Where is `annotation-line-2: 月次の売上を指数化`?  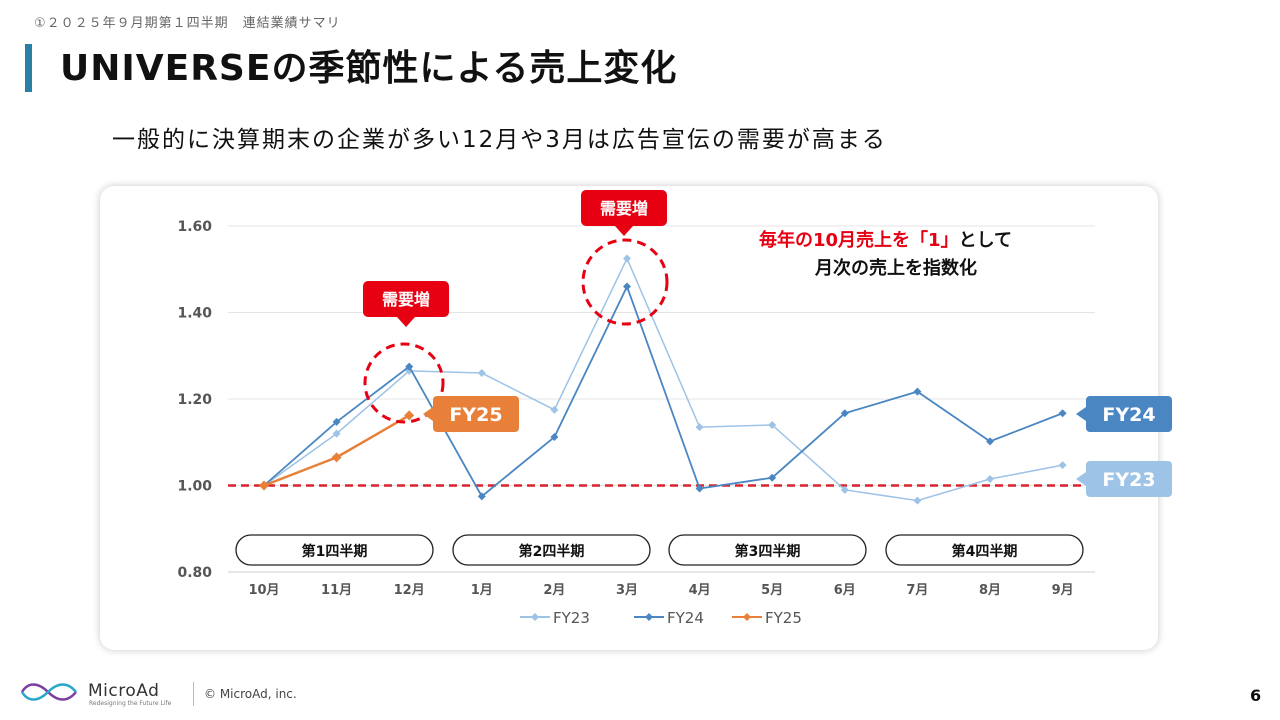
annotation-line-2: 月次の売上を指数化 is located at coordinates (895, 268).